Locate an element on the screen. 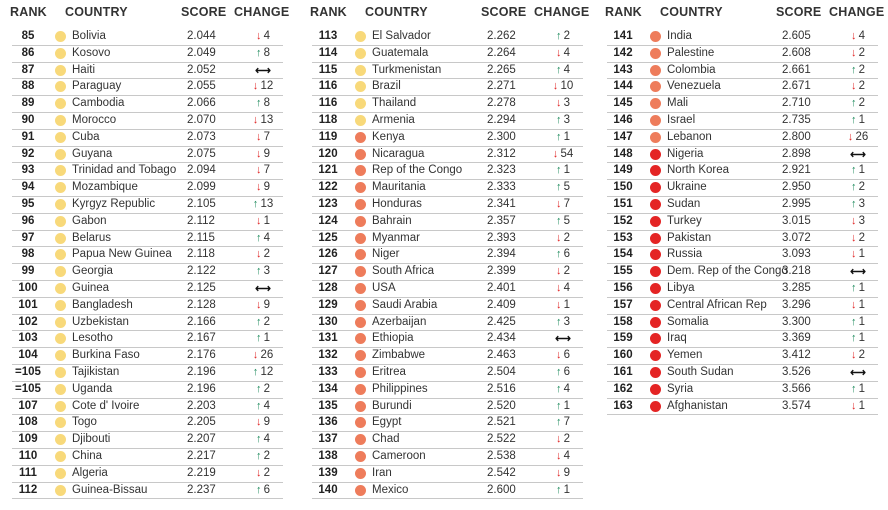 The width and height of the screenshot is (888, 510). rank-cell: 93 is located at coordinates (28, 170).